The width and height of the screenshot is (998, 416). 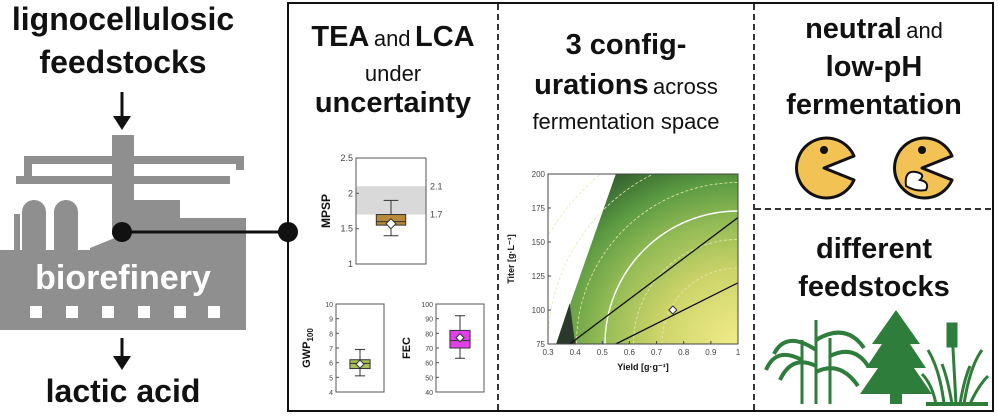 What do you see at coordinates (626, 45) in the screenshot?
I see `config-heading-line1: 3 config-` at bounding box center [626, 45].